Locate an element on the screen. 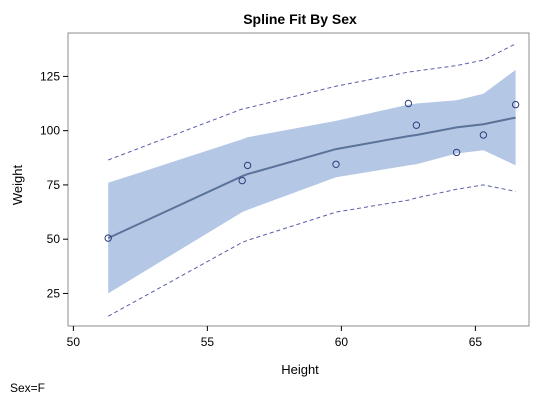 The image size is (540, 405). y-tick-label: 125 is located at coordinates (50, 76).